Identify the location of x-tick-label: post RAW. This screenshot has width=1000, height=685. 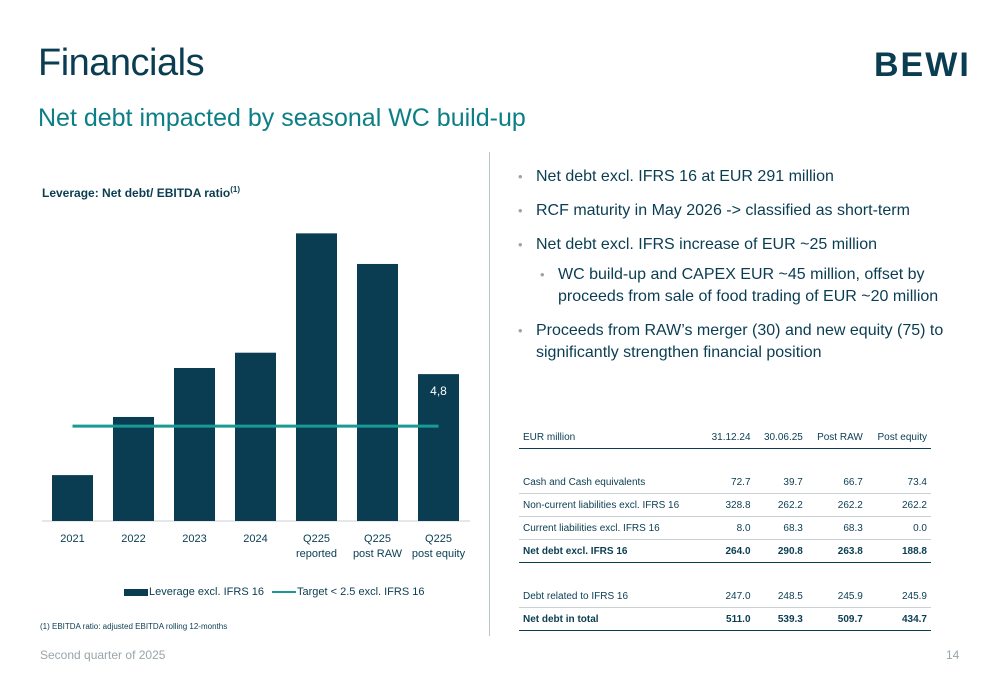
(378, 554).